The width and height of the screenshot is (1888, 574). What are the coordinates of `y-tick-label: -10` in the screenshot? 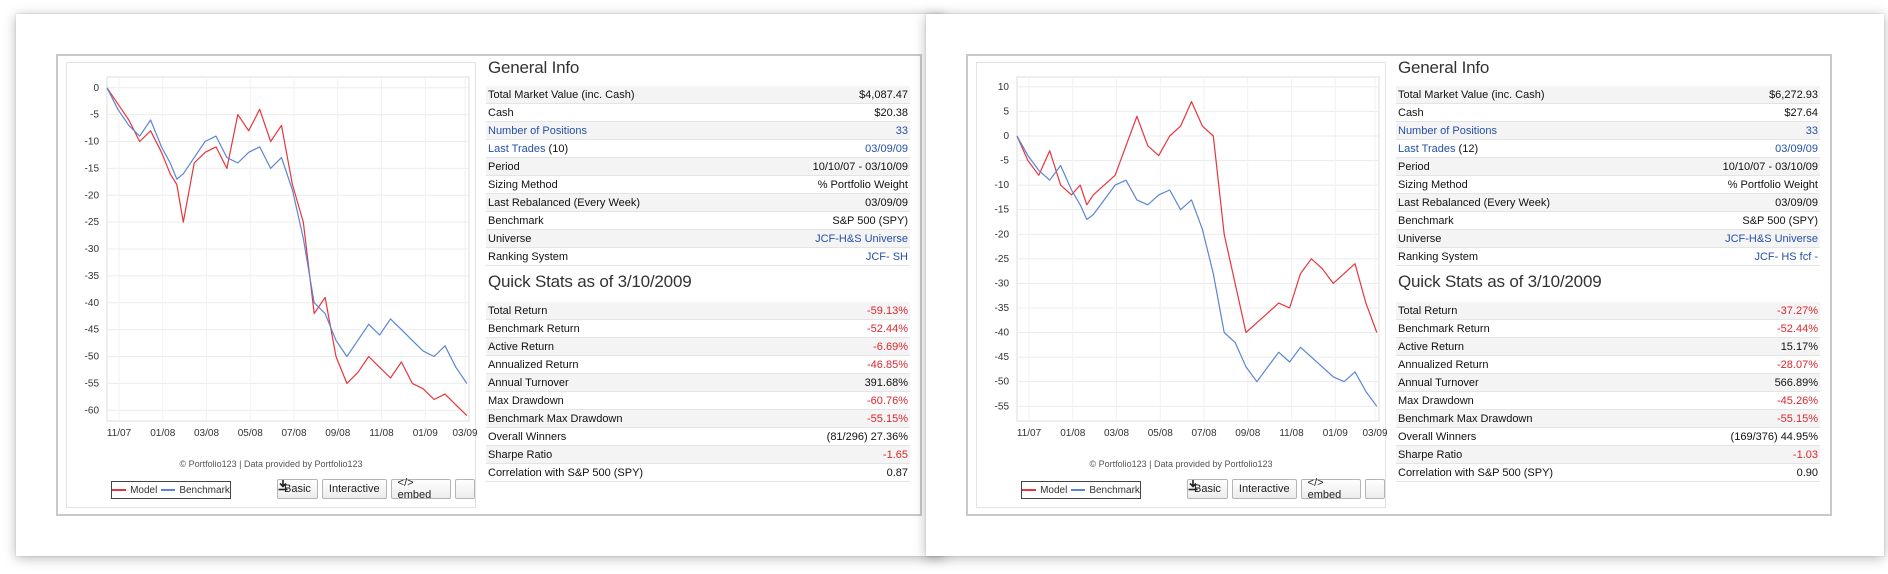 It's located at (92, 142).